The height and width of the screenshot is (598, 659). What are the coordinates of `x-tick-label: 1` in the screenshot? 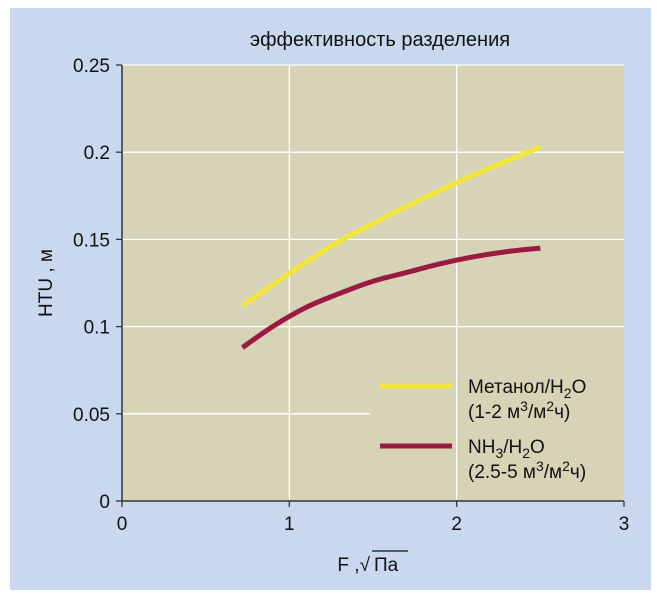 It's located at (289, 524).